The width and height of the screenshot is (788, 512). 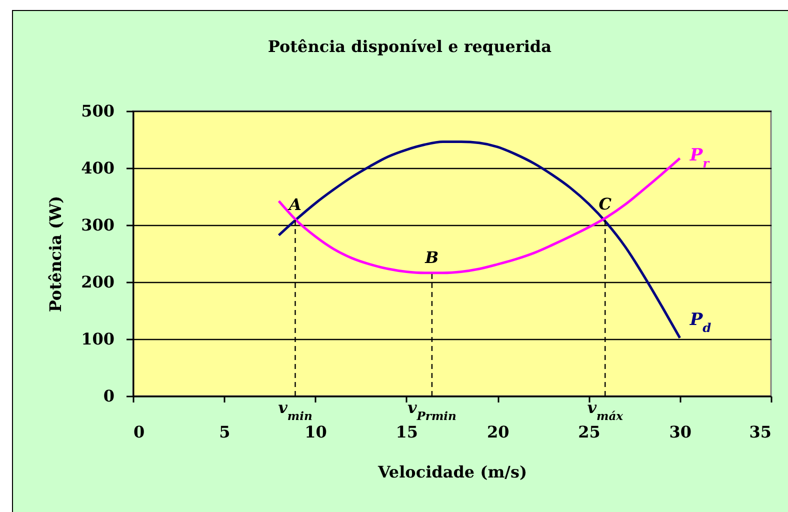 I want to click on x-tick-label: 15, so click(x=407, y=432).